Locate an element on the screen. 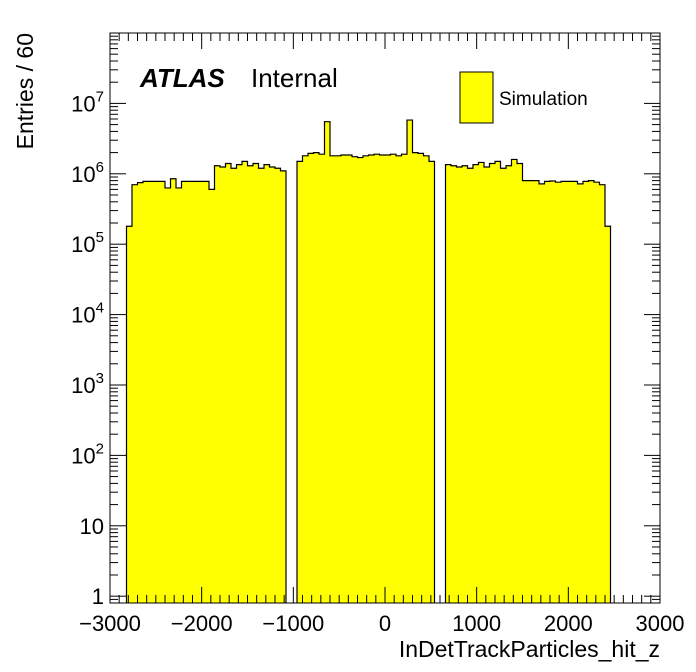 The width and height of the screenshot is (696, 672). x-tick-label: 3000 is located at coordinates (660, 623).